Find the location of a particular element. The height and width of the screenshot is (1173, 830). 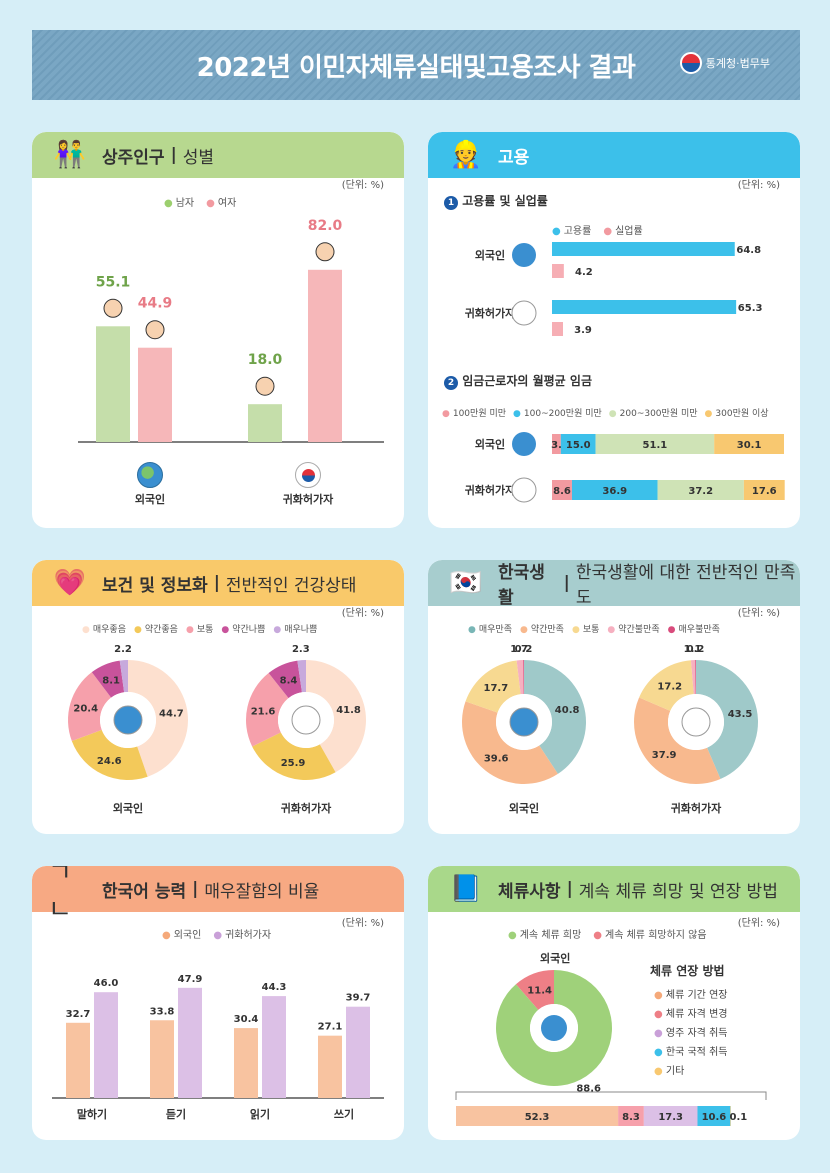

data-label: 39.7 is located at coordinates (358, 998).